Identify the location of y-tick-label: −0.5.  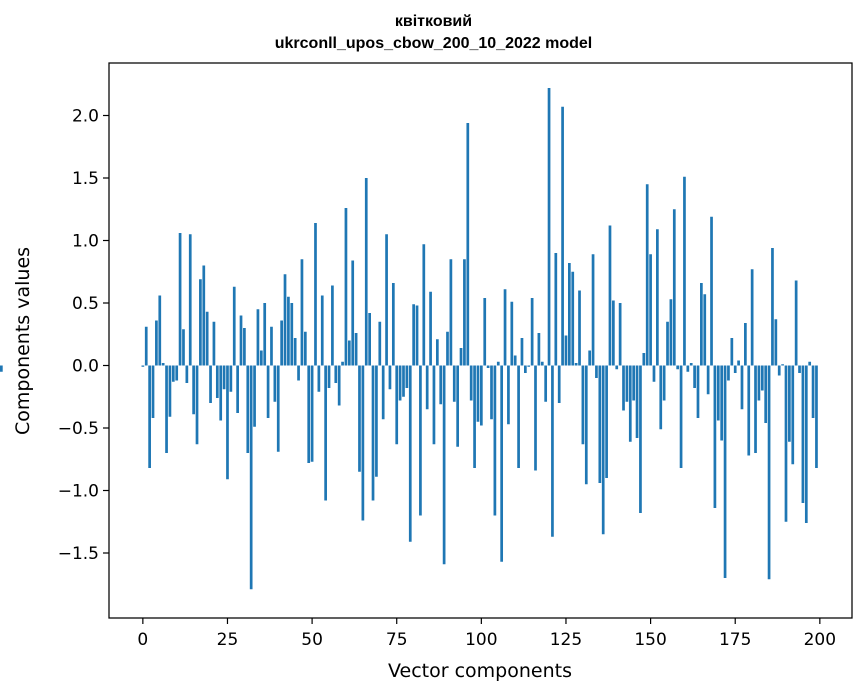
(78, 429).